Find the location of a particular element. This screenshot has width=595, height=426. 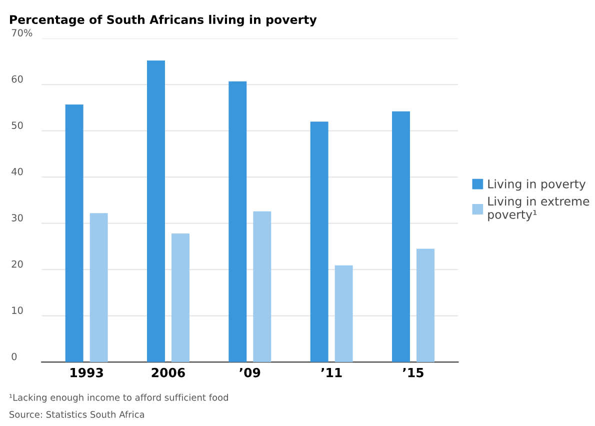

y-tick-label: 60 is located at coordinates (17, 79).